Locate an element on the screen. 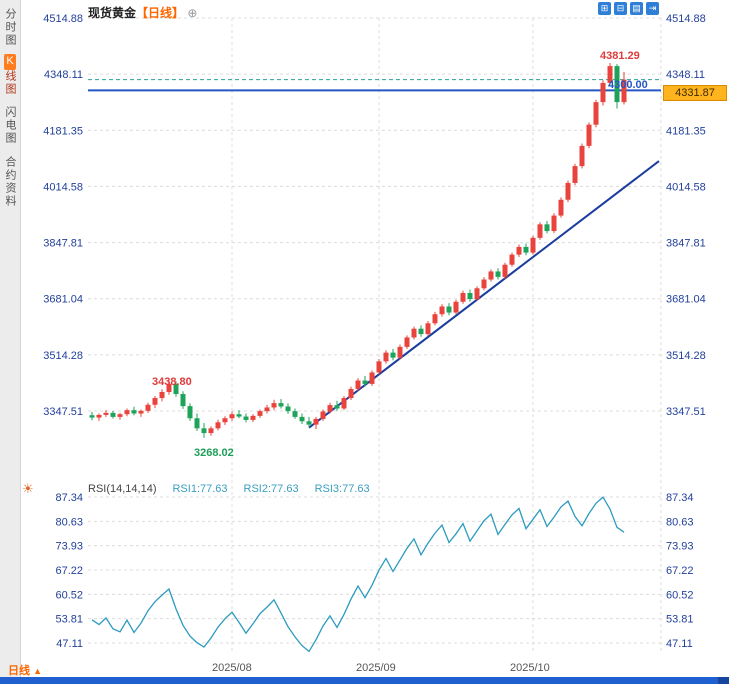 The image size is (729, 684). expand-icon: ⊕ is located at coordinates (192, 13).